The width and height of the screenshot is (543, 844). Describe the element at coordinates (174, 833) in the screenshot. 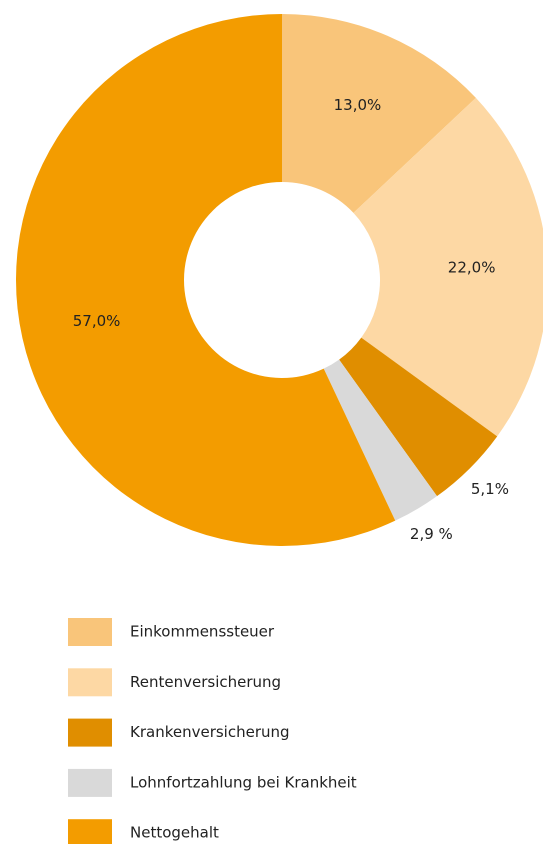

I see `legend-label: Nettogehalt` at that location.